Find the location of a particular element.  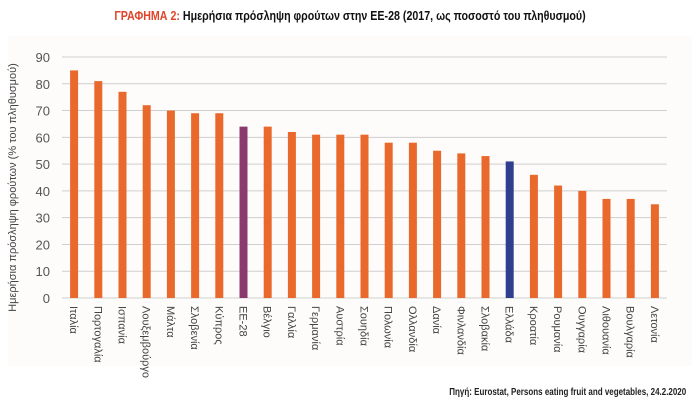

x-tick-label: Σουηδία is located at coordinates (364, 326).